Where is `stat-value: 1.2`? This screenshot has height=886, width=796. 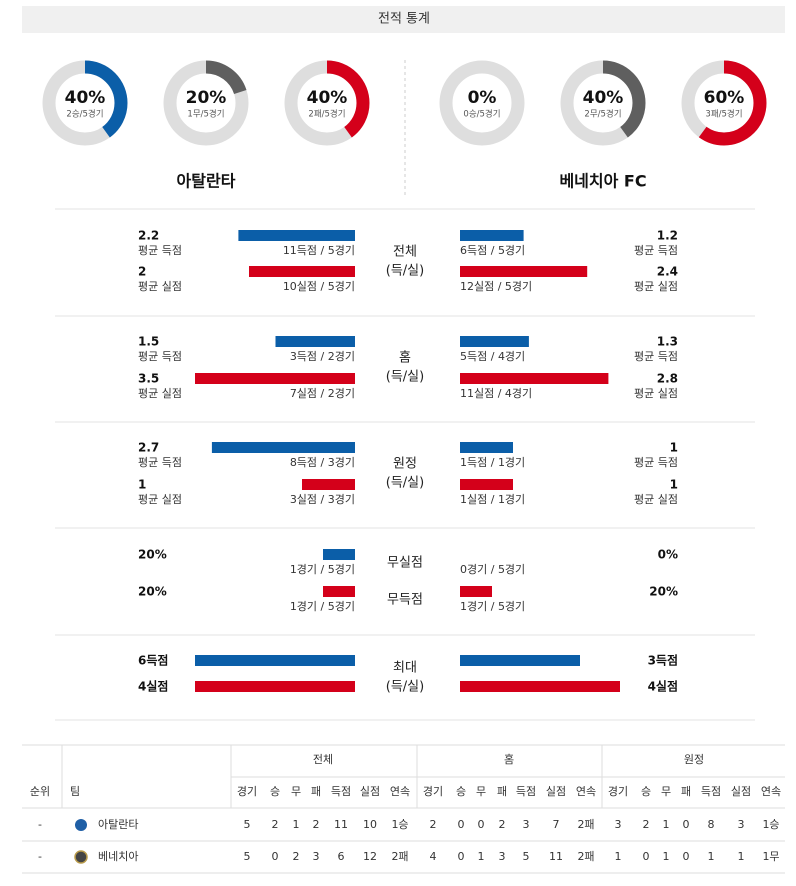
stat-value: 1.2 is located at coordinates (667, 236).